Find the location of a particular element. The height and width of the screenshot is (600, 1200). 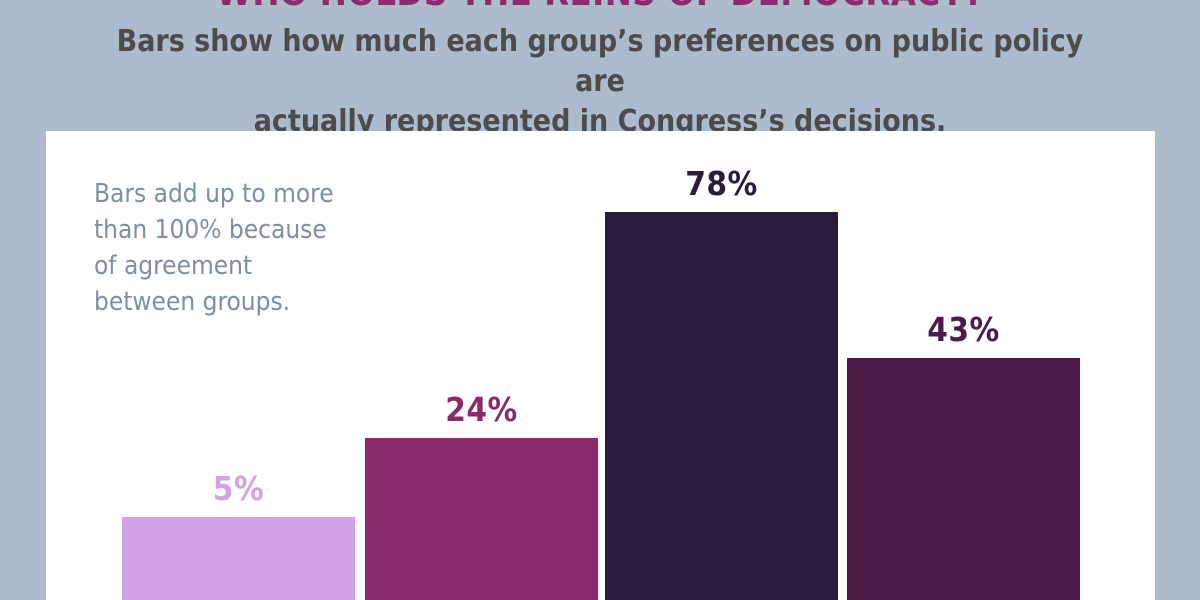

bar-group: 24% is located at coordinates (481, 496).